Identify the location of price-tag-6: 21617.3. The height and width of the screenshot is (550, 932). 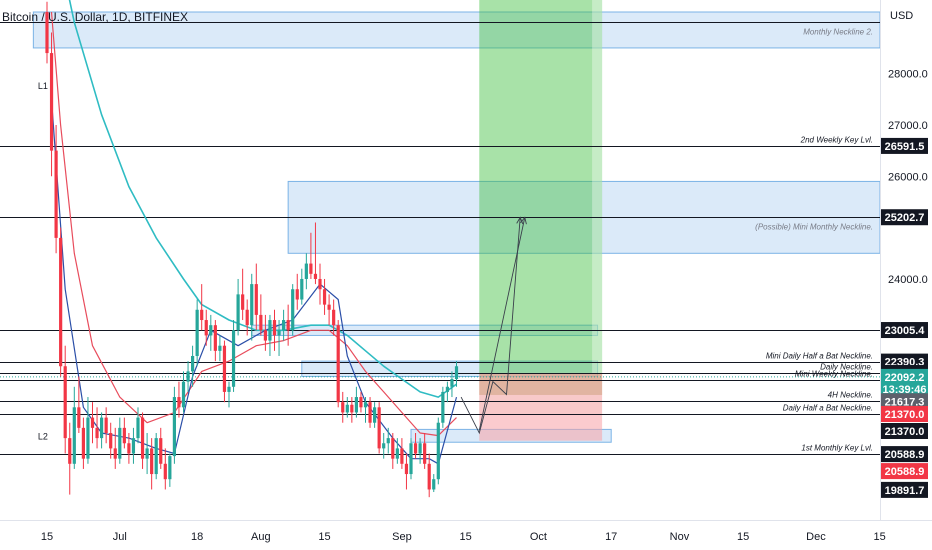
(905, 402).